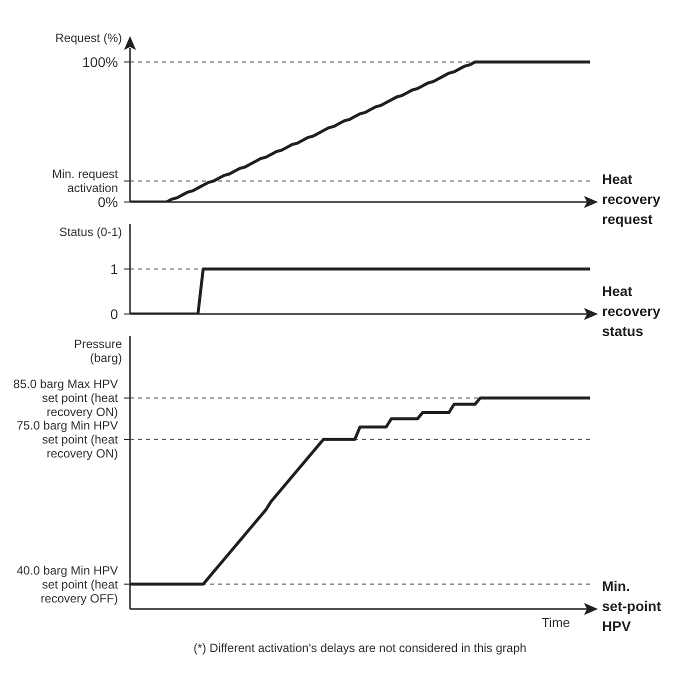 The image size is (674, 677). Describe the element at coordinates (98, 351) in the screenshot. I see `y-axis-title: Pressure (barg)` at that location.